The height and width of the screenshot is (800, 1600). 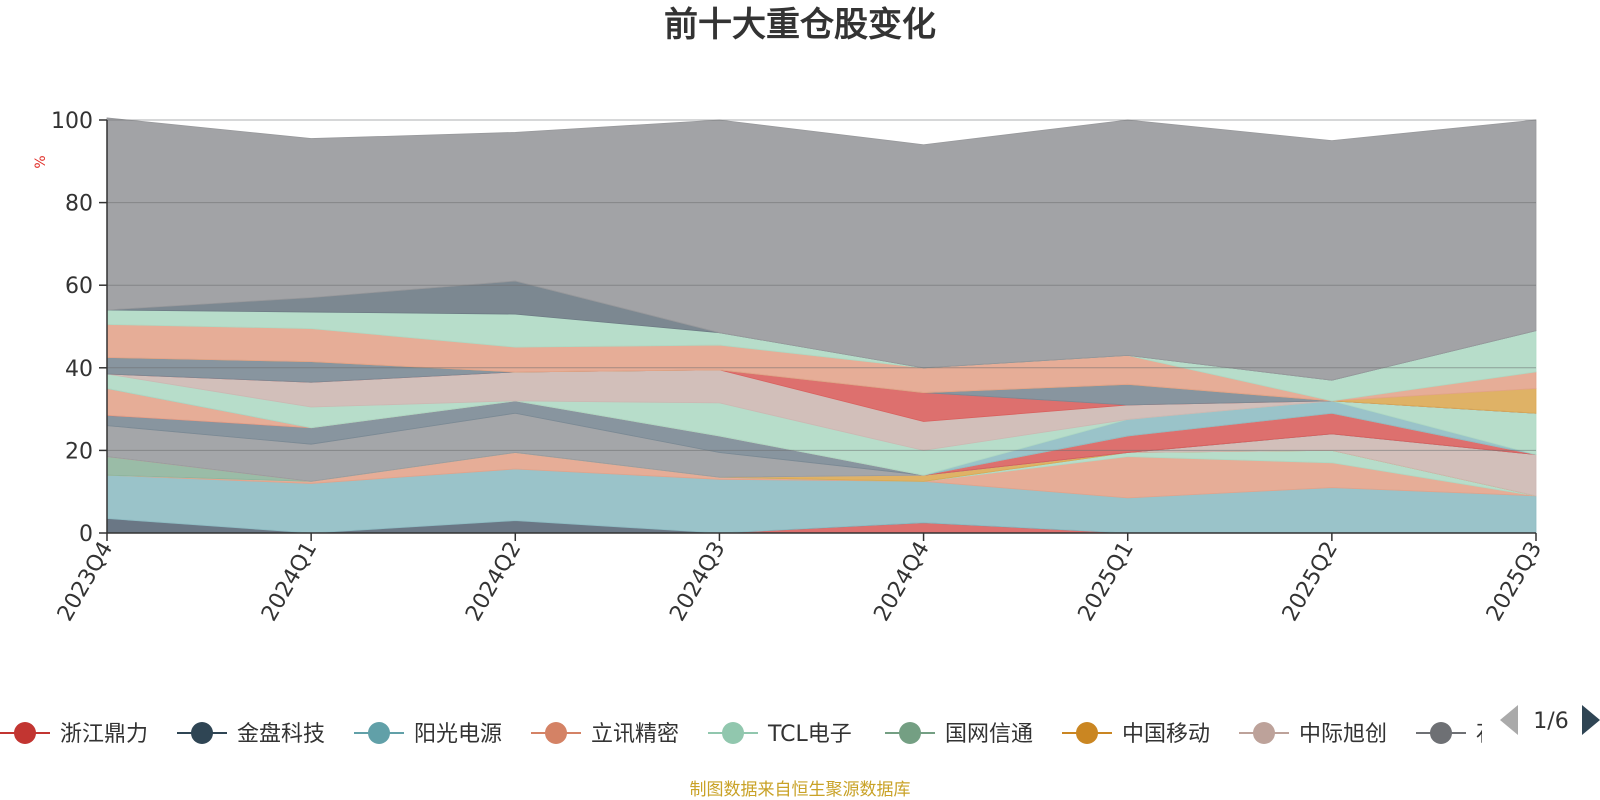 I want to click on y-tick-label: 20, so click(x=79, y=451).